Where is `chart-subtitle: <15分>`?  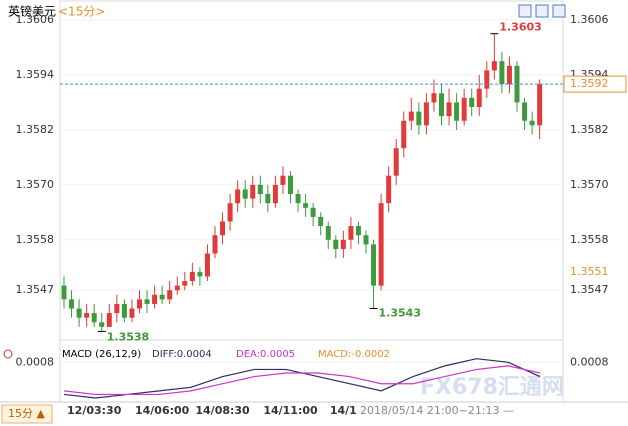 chart-subtitle: <15分> is located at coordinates (81, 12).